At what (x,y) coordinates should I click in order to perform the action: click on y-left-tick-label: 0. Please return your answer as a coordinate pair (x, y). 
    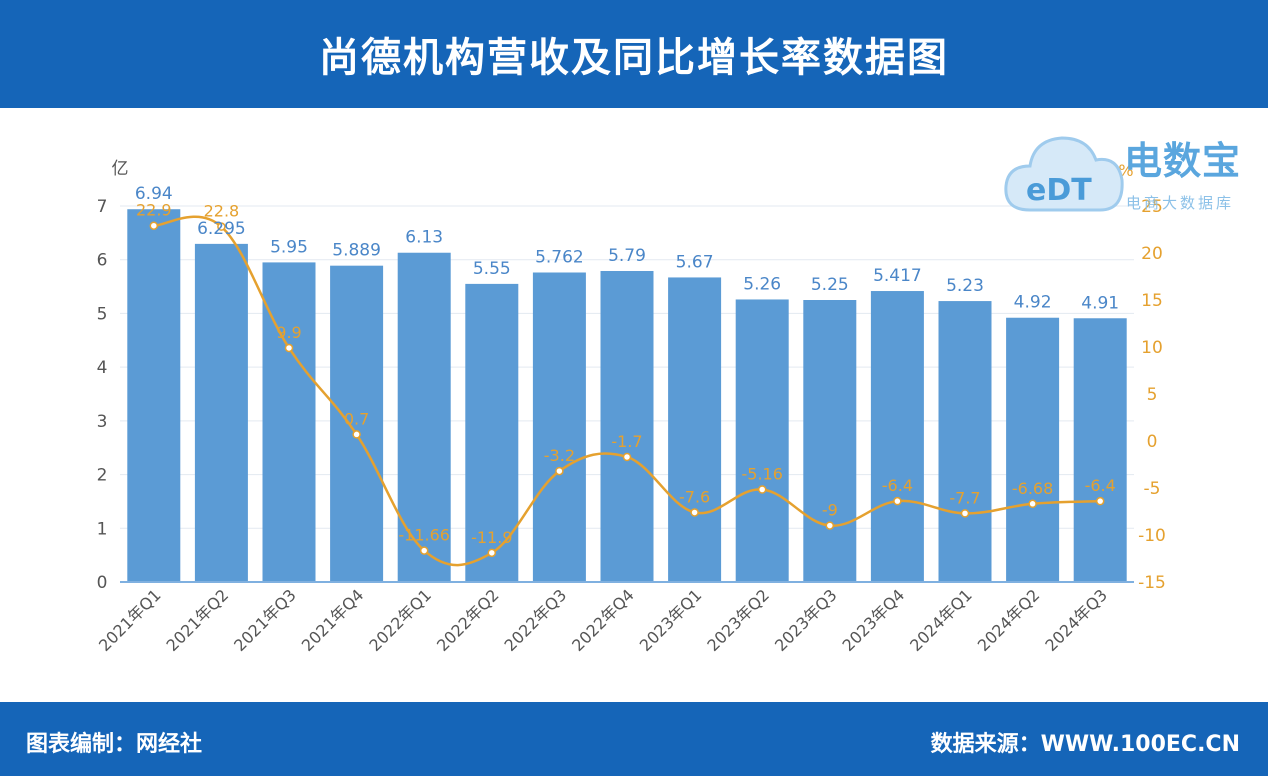
    Looking at the image, I should click on (102, 583).